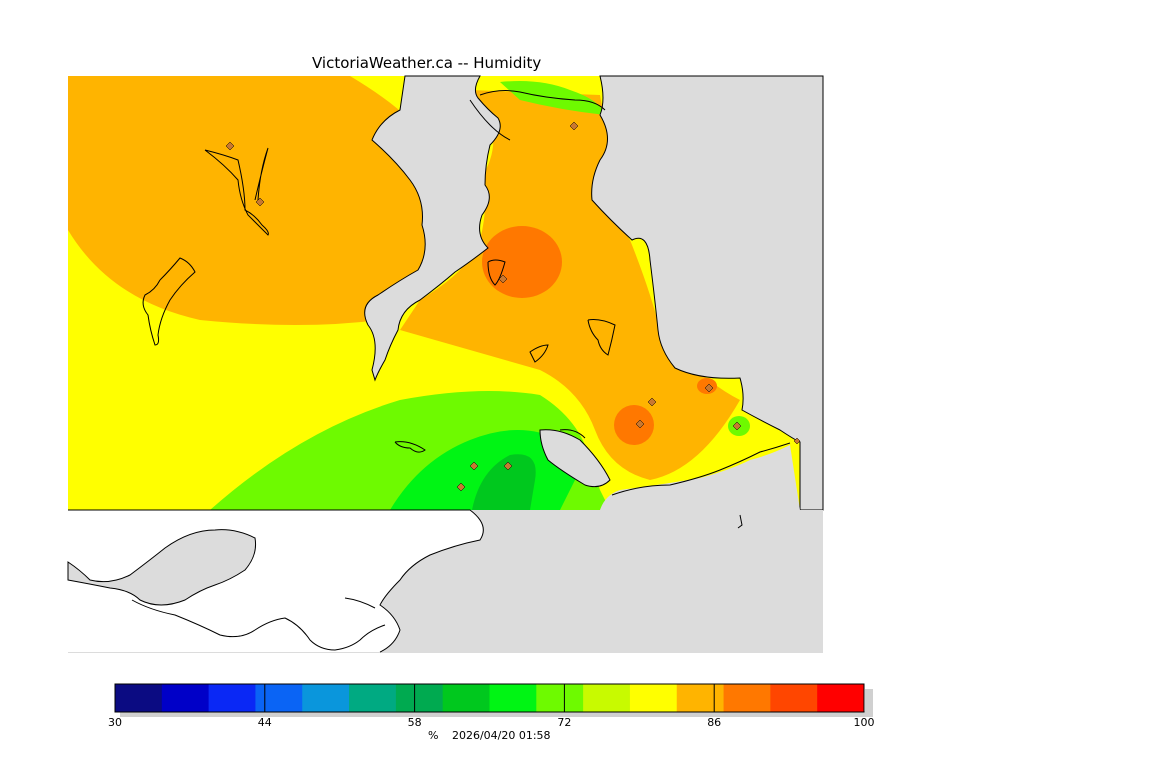 This screenshot has width=1152, height=768. I want to click on contour-86-spot-a, so click(522, 262).